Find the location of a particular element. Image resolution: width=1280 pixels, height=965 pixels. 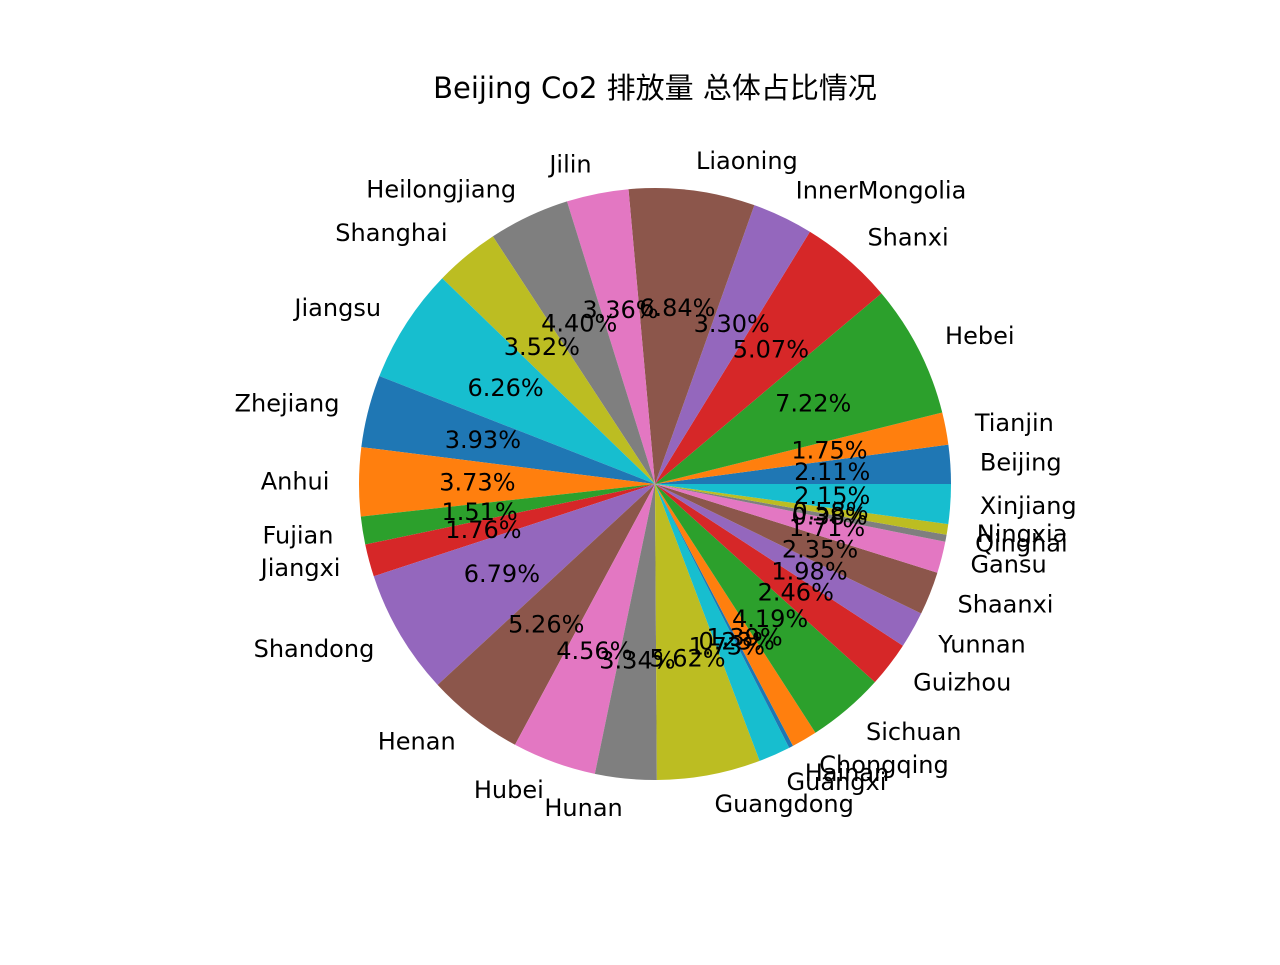

pie-percent-label-beijing: 2.11% is located at coordinates (832, 472).